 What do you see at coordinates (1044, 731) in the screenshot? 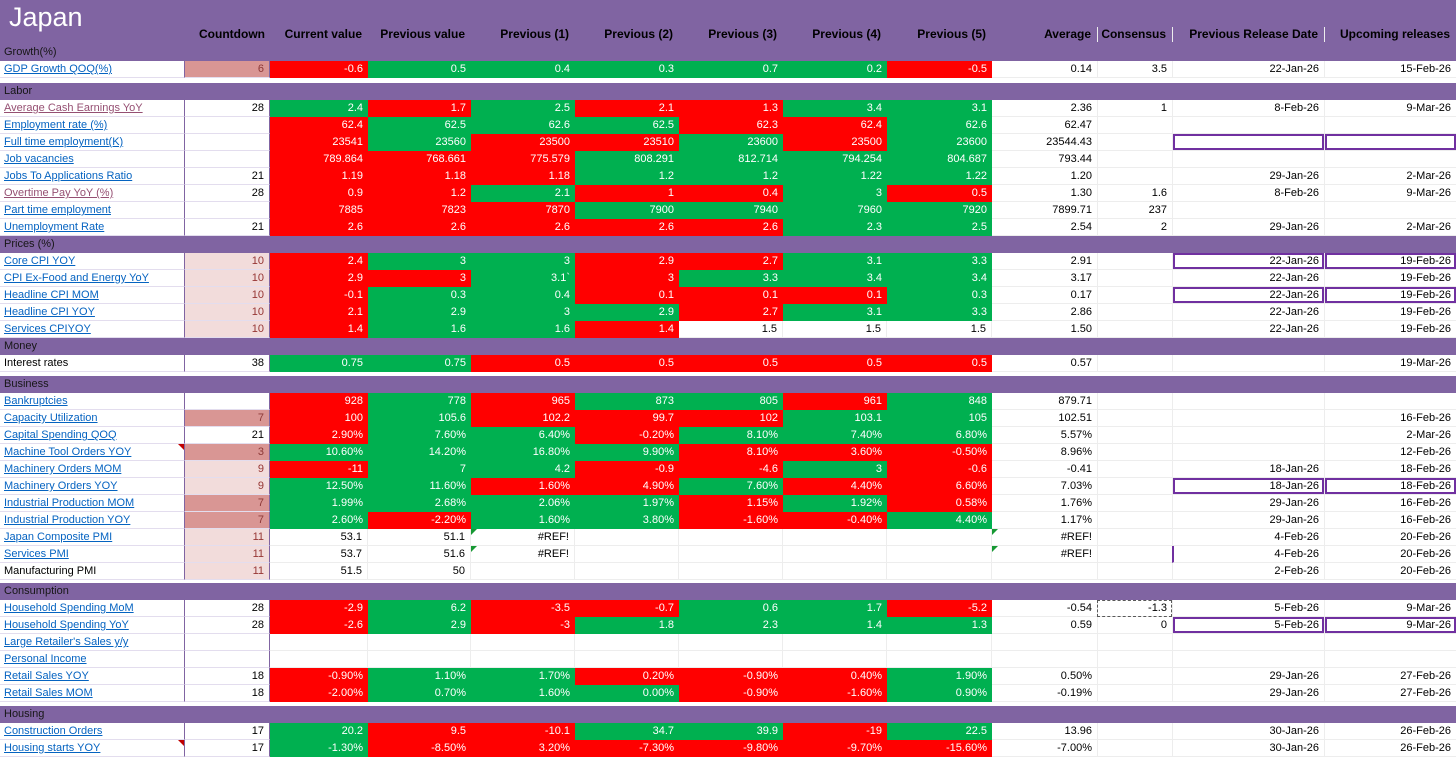
I see `average-cell: 13.96` at bounding box center [1044, 731].